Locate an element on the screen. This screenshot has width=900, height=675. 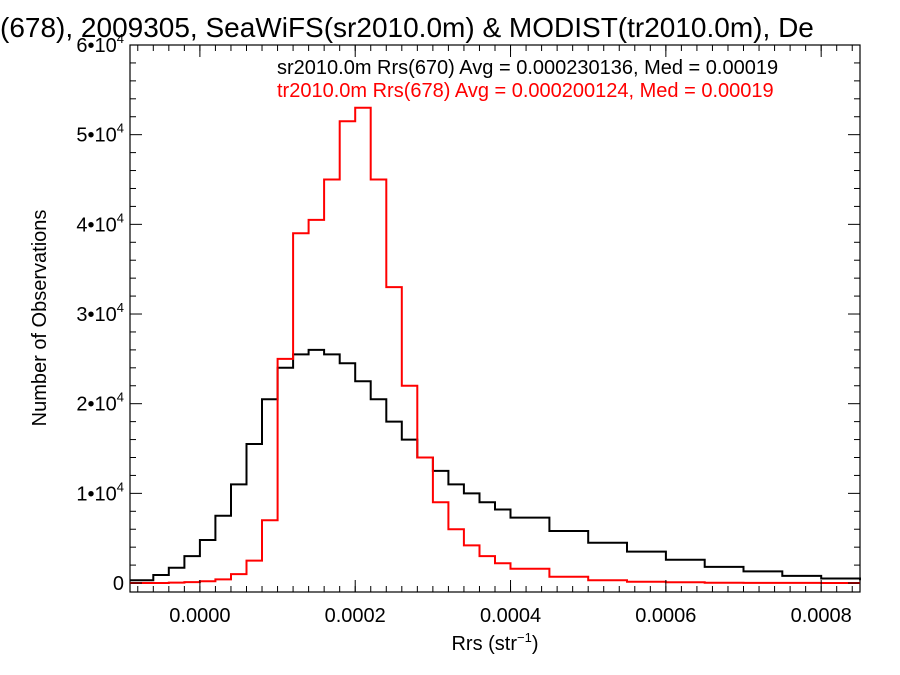
y-tick-label: 6•104 is located at coordinates (100, 44).